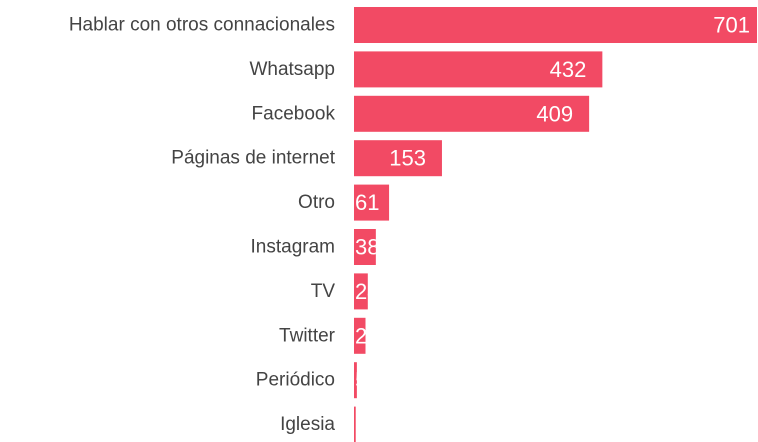  What do you see at coordinates (323, 291) in the screenshot?
I see `category-label: TV` at bounding box center [323, 291].